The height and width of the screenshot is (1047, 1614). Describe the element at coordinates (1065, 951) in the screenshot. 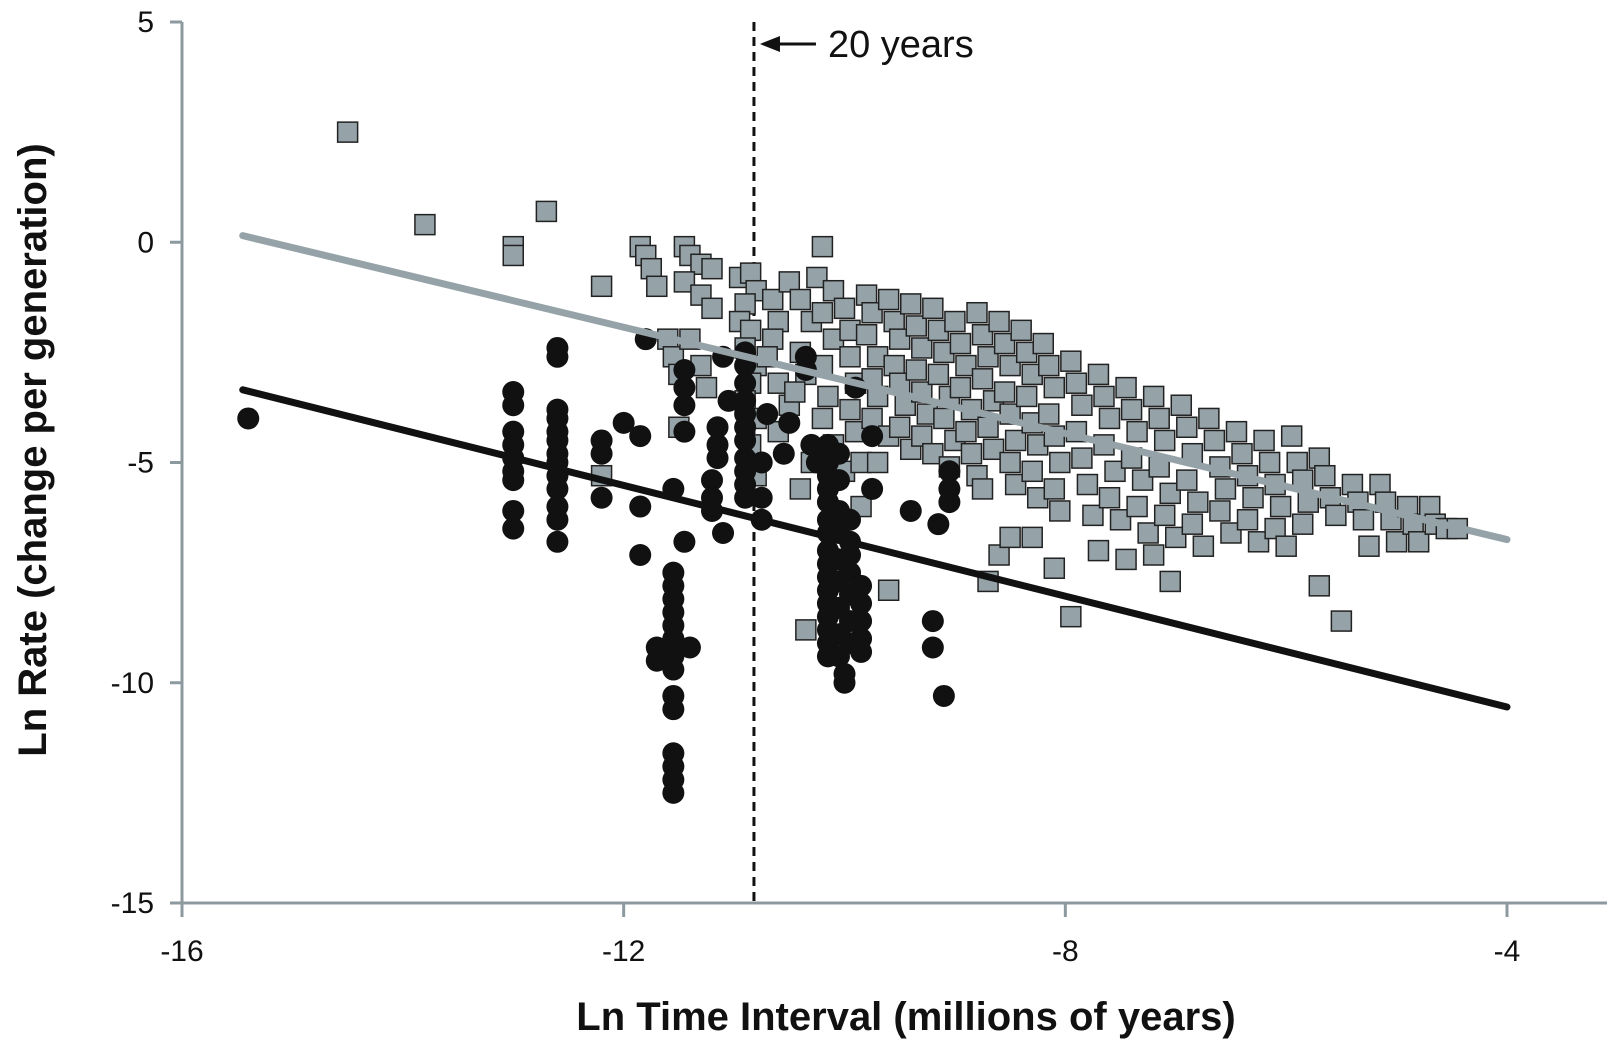

I see `x-tick-label: -8` at that location.